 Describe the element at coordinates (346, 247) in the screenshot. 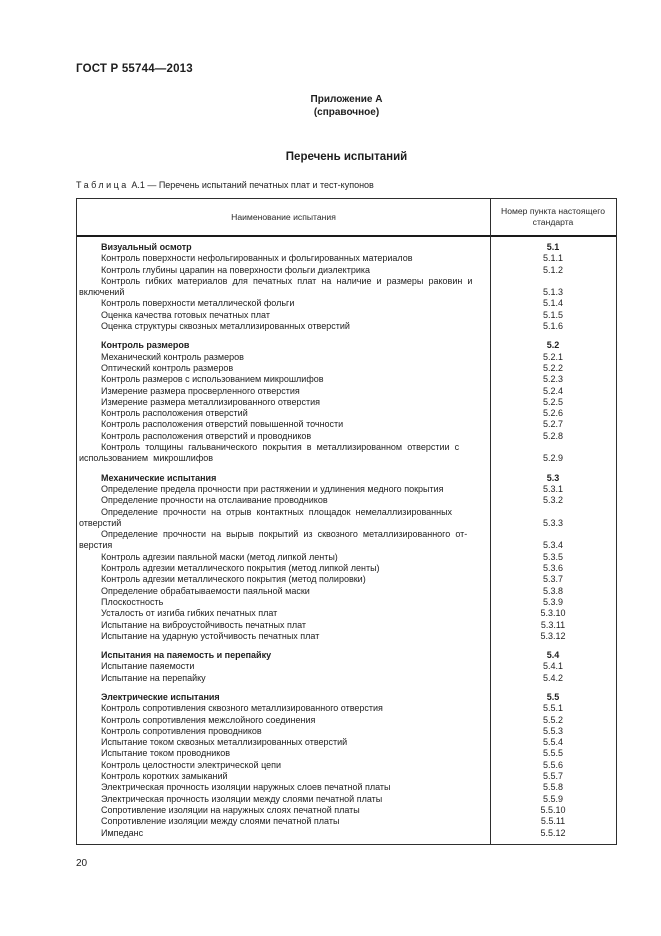

I see `table-row: Визуальный осмотр 5.1` at that location.